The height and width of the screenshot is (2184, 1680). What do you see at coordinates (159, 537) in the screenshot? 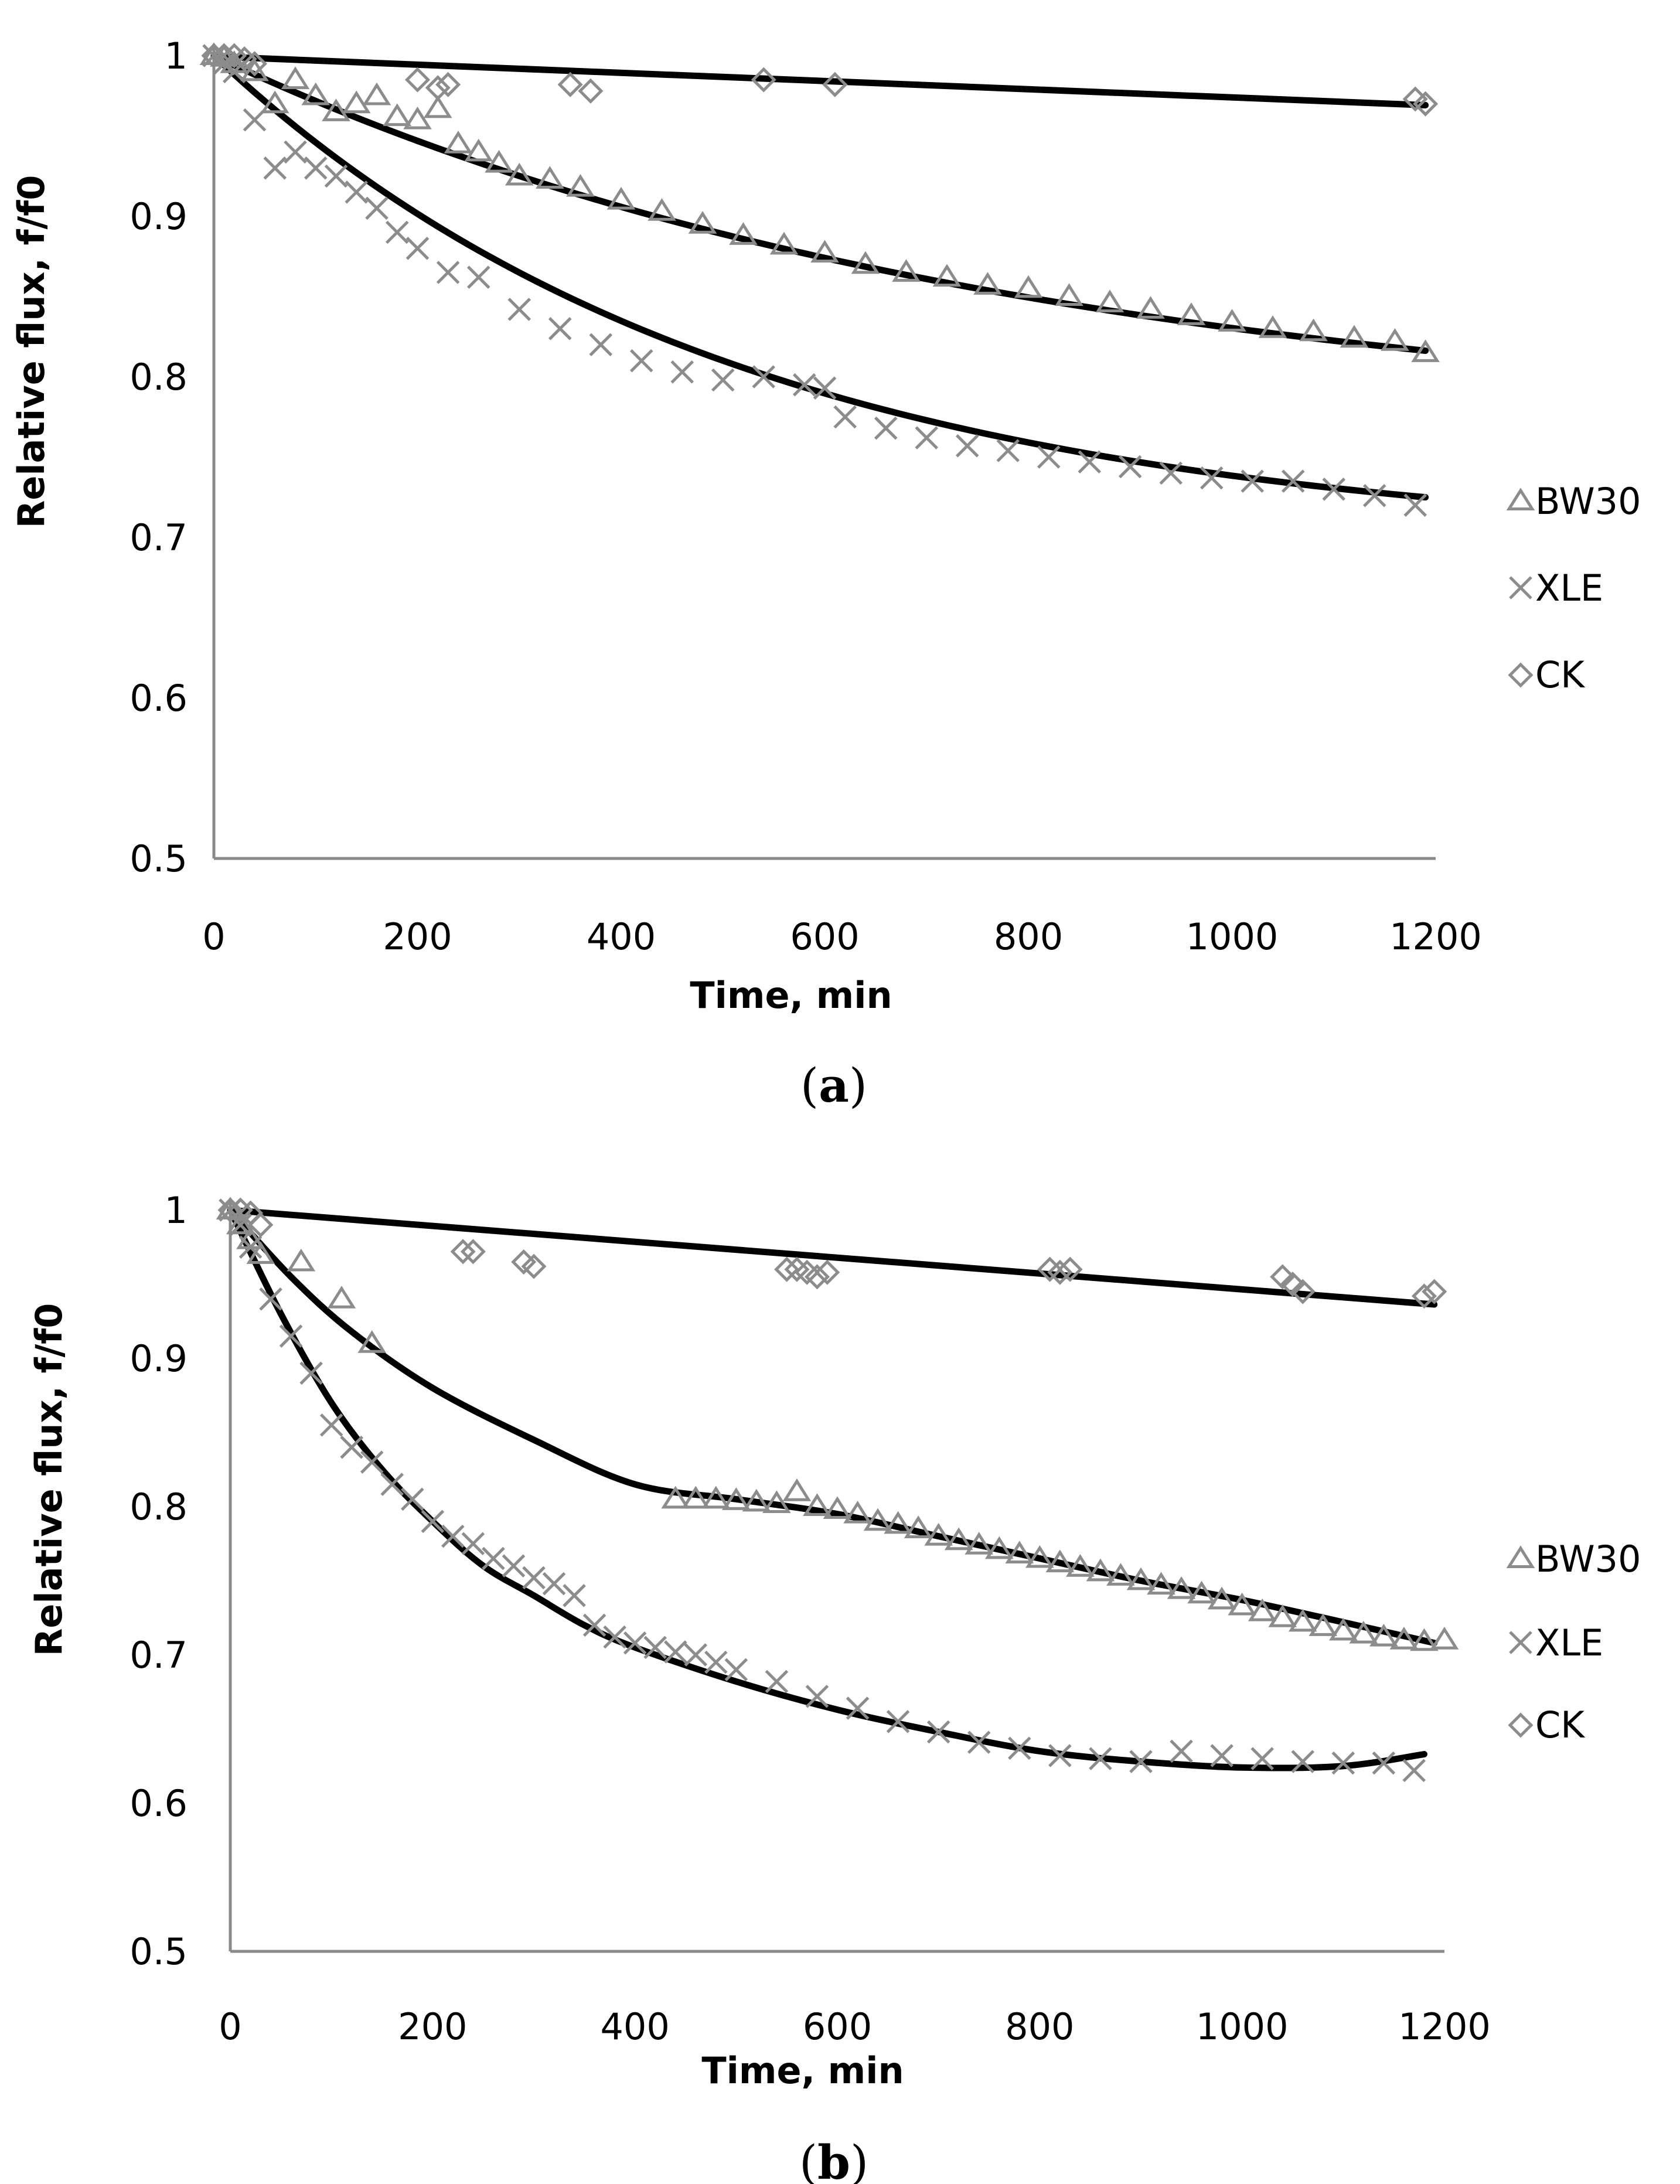
I see `y-tick-label: 0.7` at bounding box center [159, 537].